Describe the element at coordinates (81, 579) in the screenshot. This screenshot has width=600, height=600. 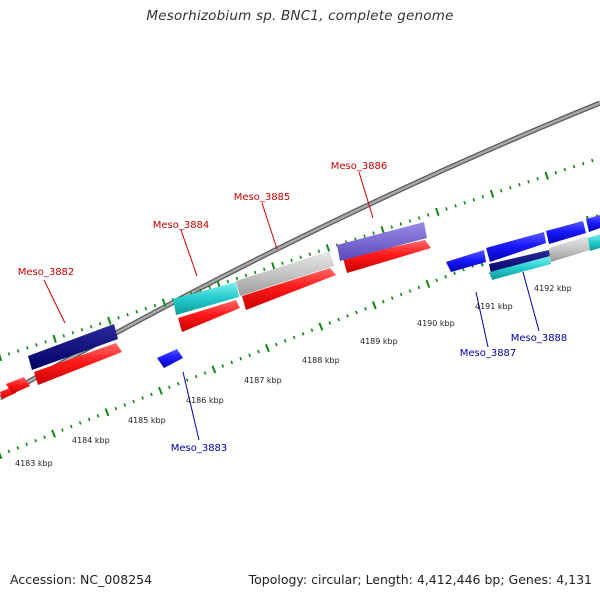
I see `accession-text: Accession: NC_008254` at that location.